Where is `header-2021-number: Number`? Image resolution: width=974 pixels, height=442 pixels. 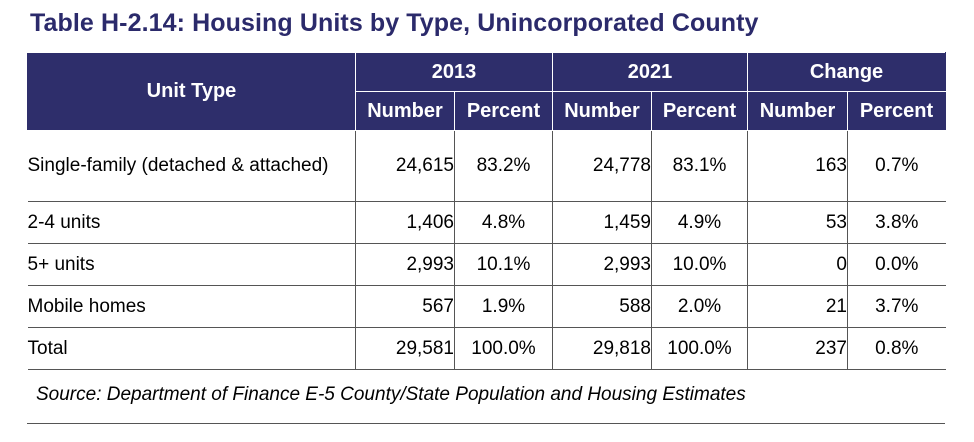
header-2021-number: Number is located at coordinates (602, 111).